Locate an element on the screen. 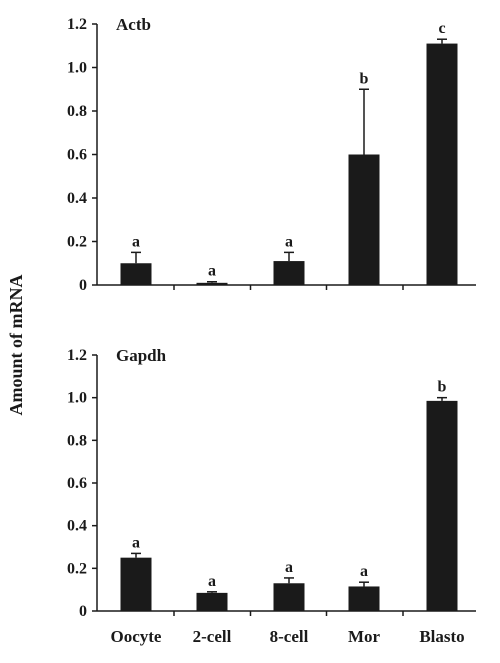 The image size is (500, 663). x-category-label: 8-cell is located at coordinates (289, 636).